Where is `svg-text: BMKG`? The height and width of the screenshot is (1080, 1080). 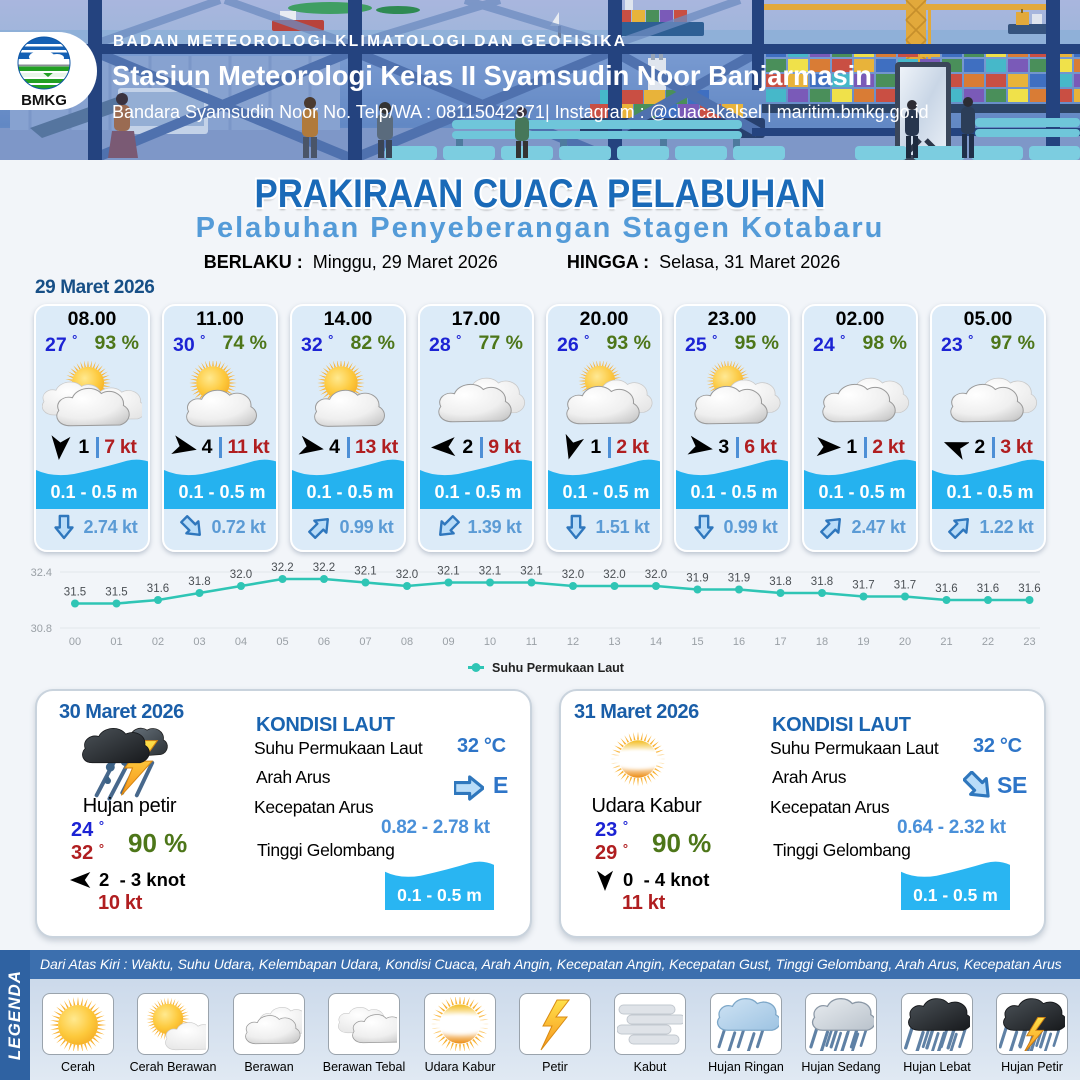
svg-text: BMKG is located at coordinates (44, 100).